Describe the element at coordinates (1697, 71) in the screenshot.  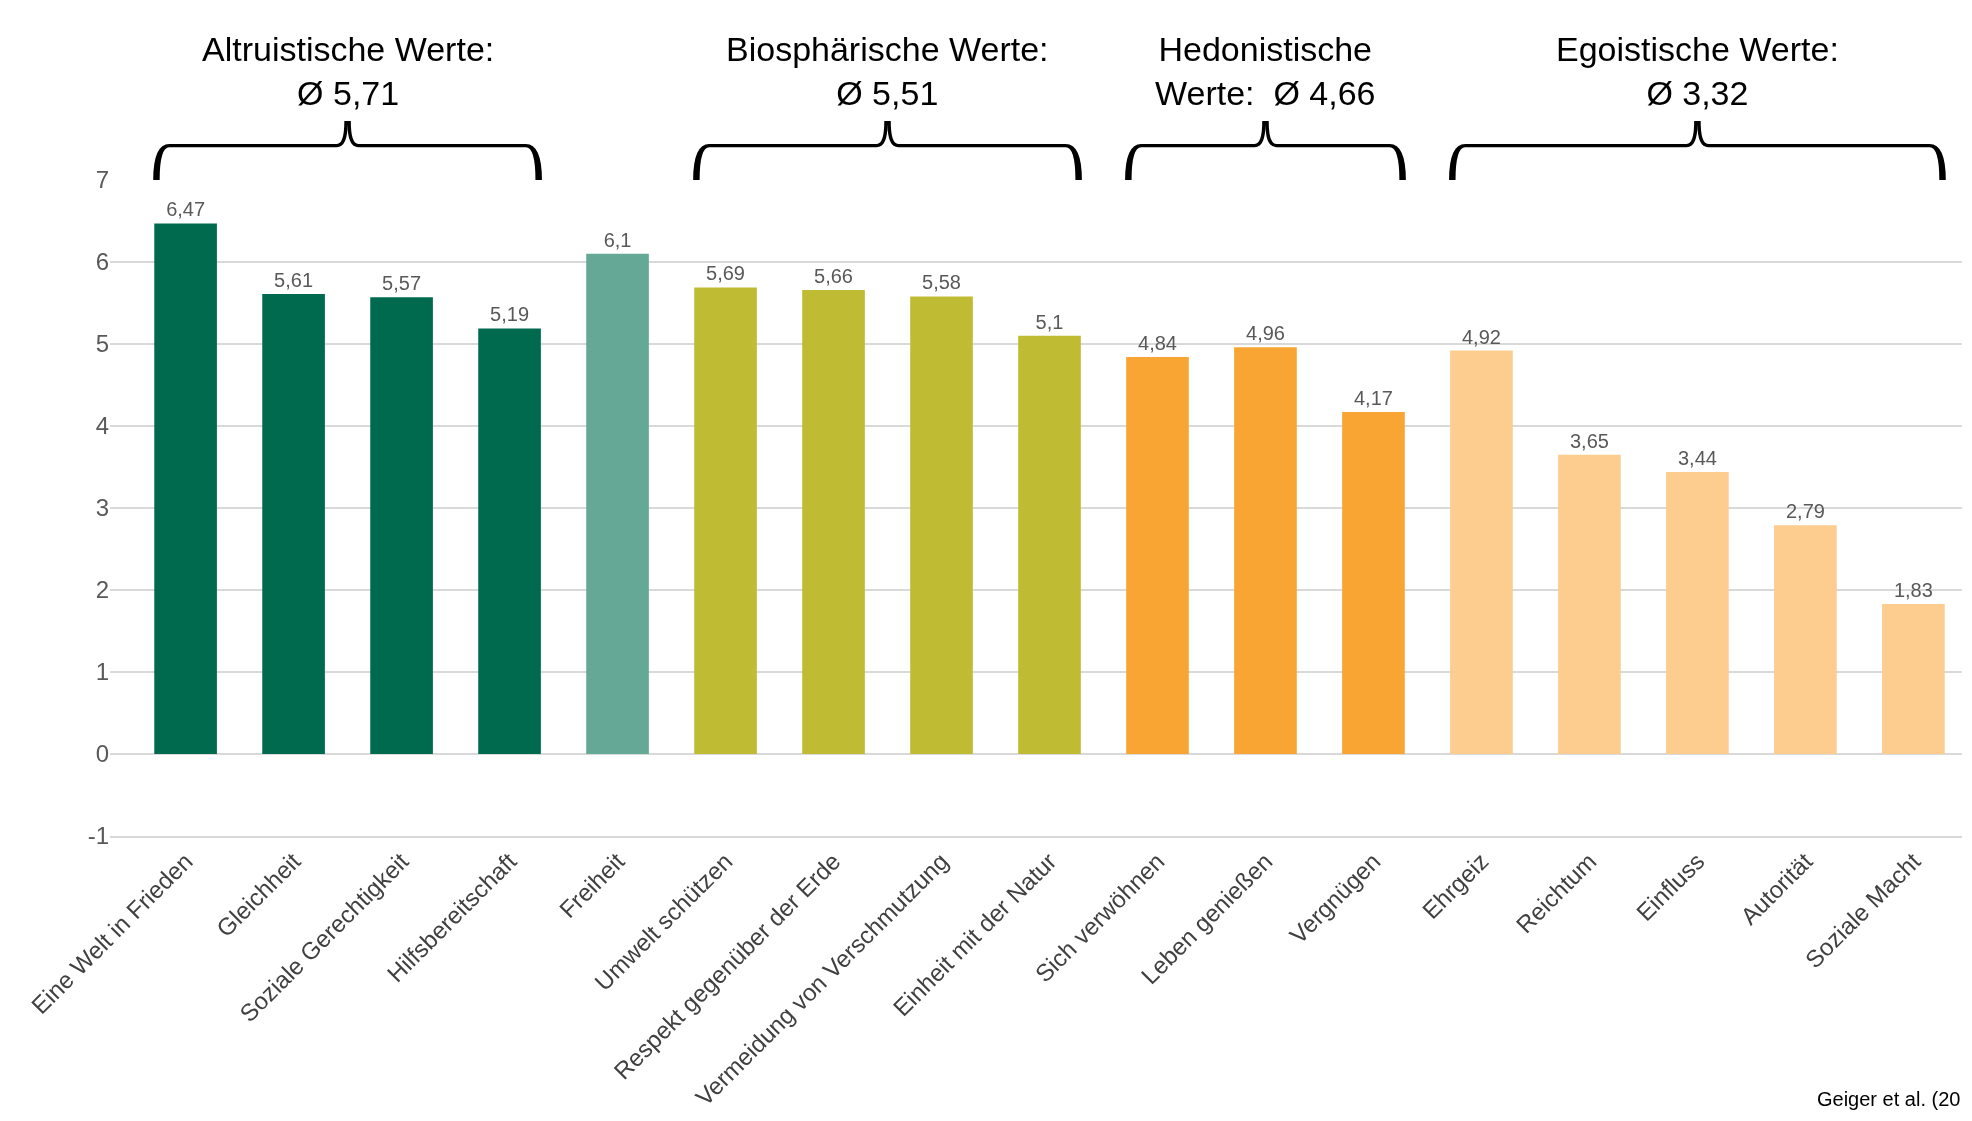
I see `text: Egoistische Werte: Ø 3,32` at that location.